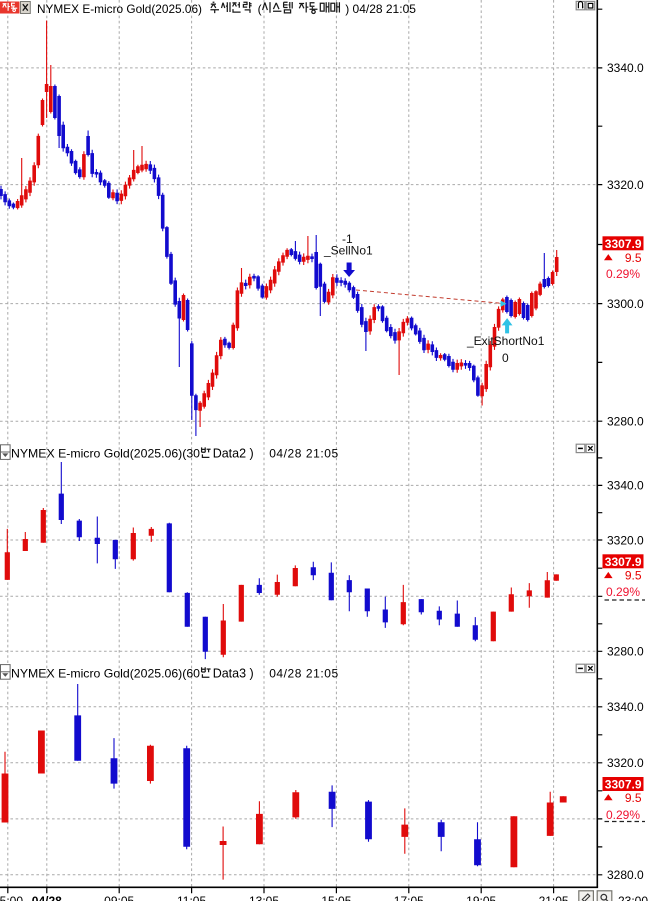 The height and width of the screenshot is (901, 653). I want to click on svg-text: NYMEX E-micro Gold(2025.06)(60, so click(105, 673).